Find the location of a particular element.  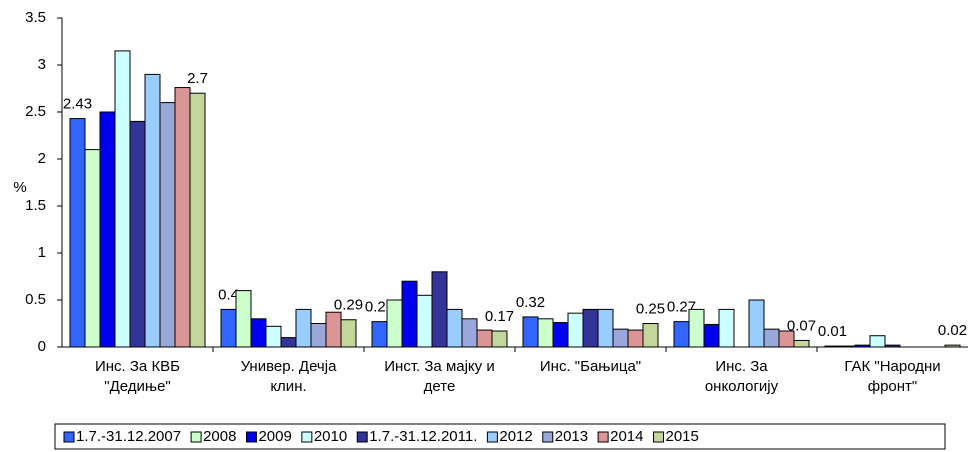

x-tick-label: Инс. За is located at coordinates (741, 366).